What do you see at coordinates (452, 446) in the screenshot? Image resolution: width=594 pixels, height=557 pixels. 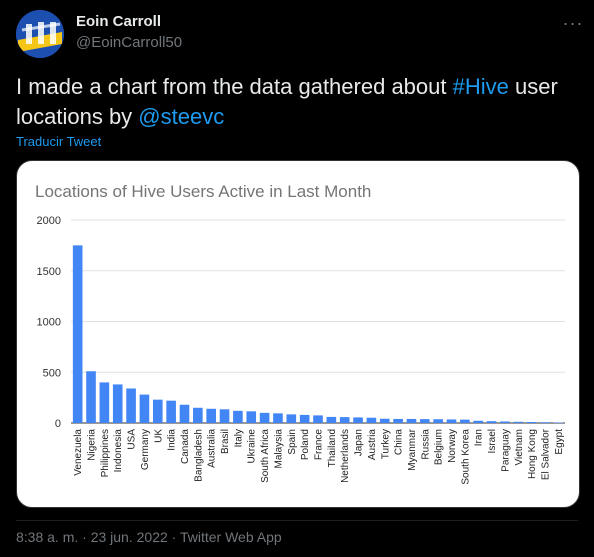 I see `x-tick-label: Norway` at bounding box center [452, 446].